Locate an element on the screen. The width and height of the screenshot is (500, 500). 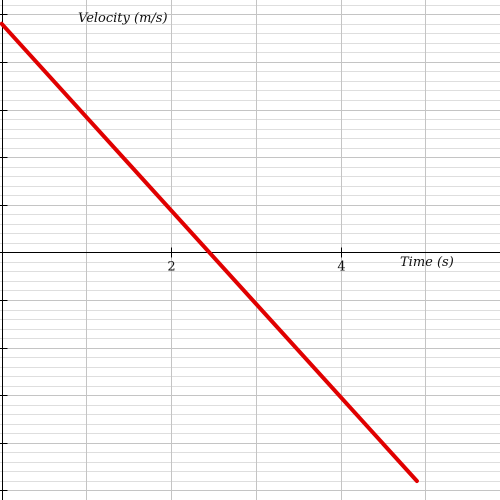
x-axis-title: Time (s) is located at coordinates (427, 262).